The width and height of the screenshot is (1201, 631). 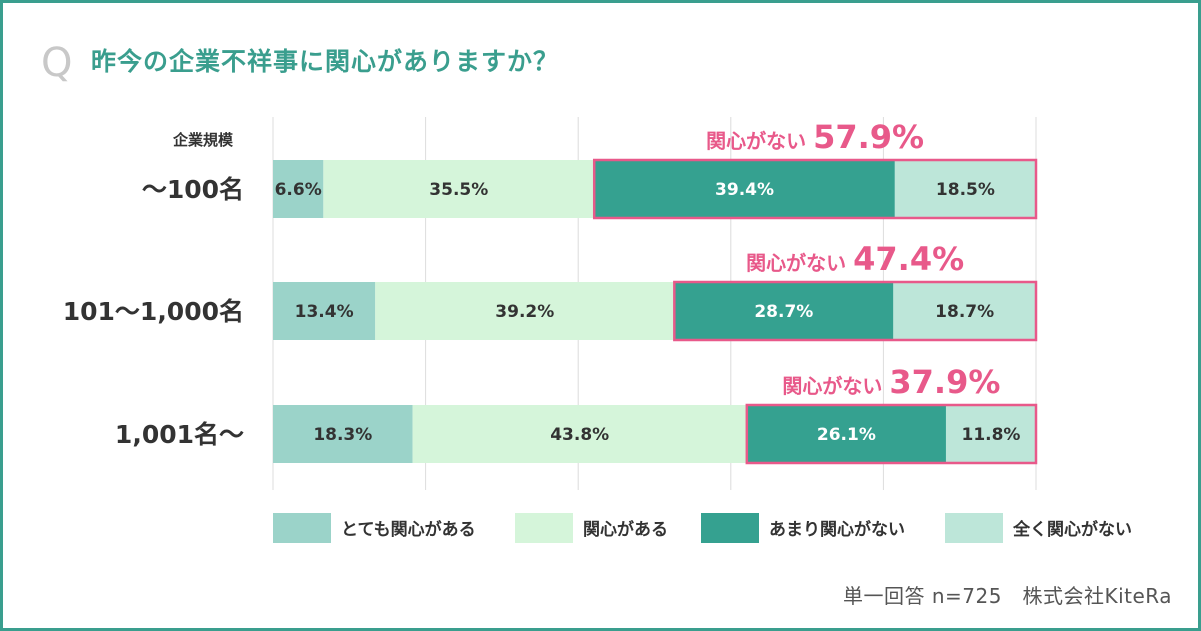 I want to click on category-label: 101〜1,000名, so click(x=153, y=311).